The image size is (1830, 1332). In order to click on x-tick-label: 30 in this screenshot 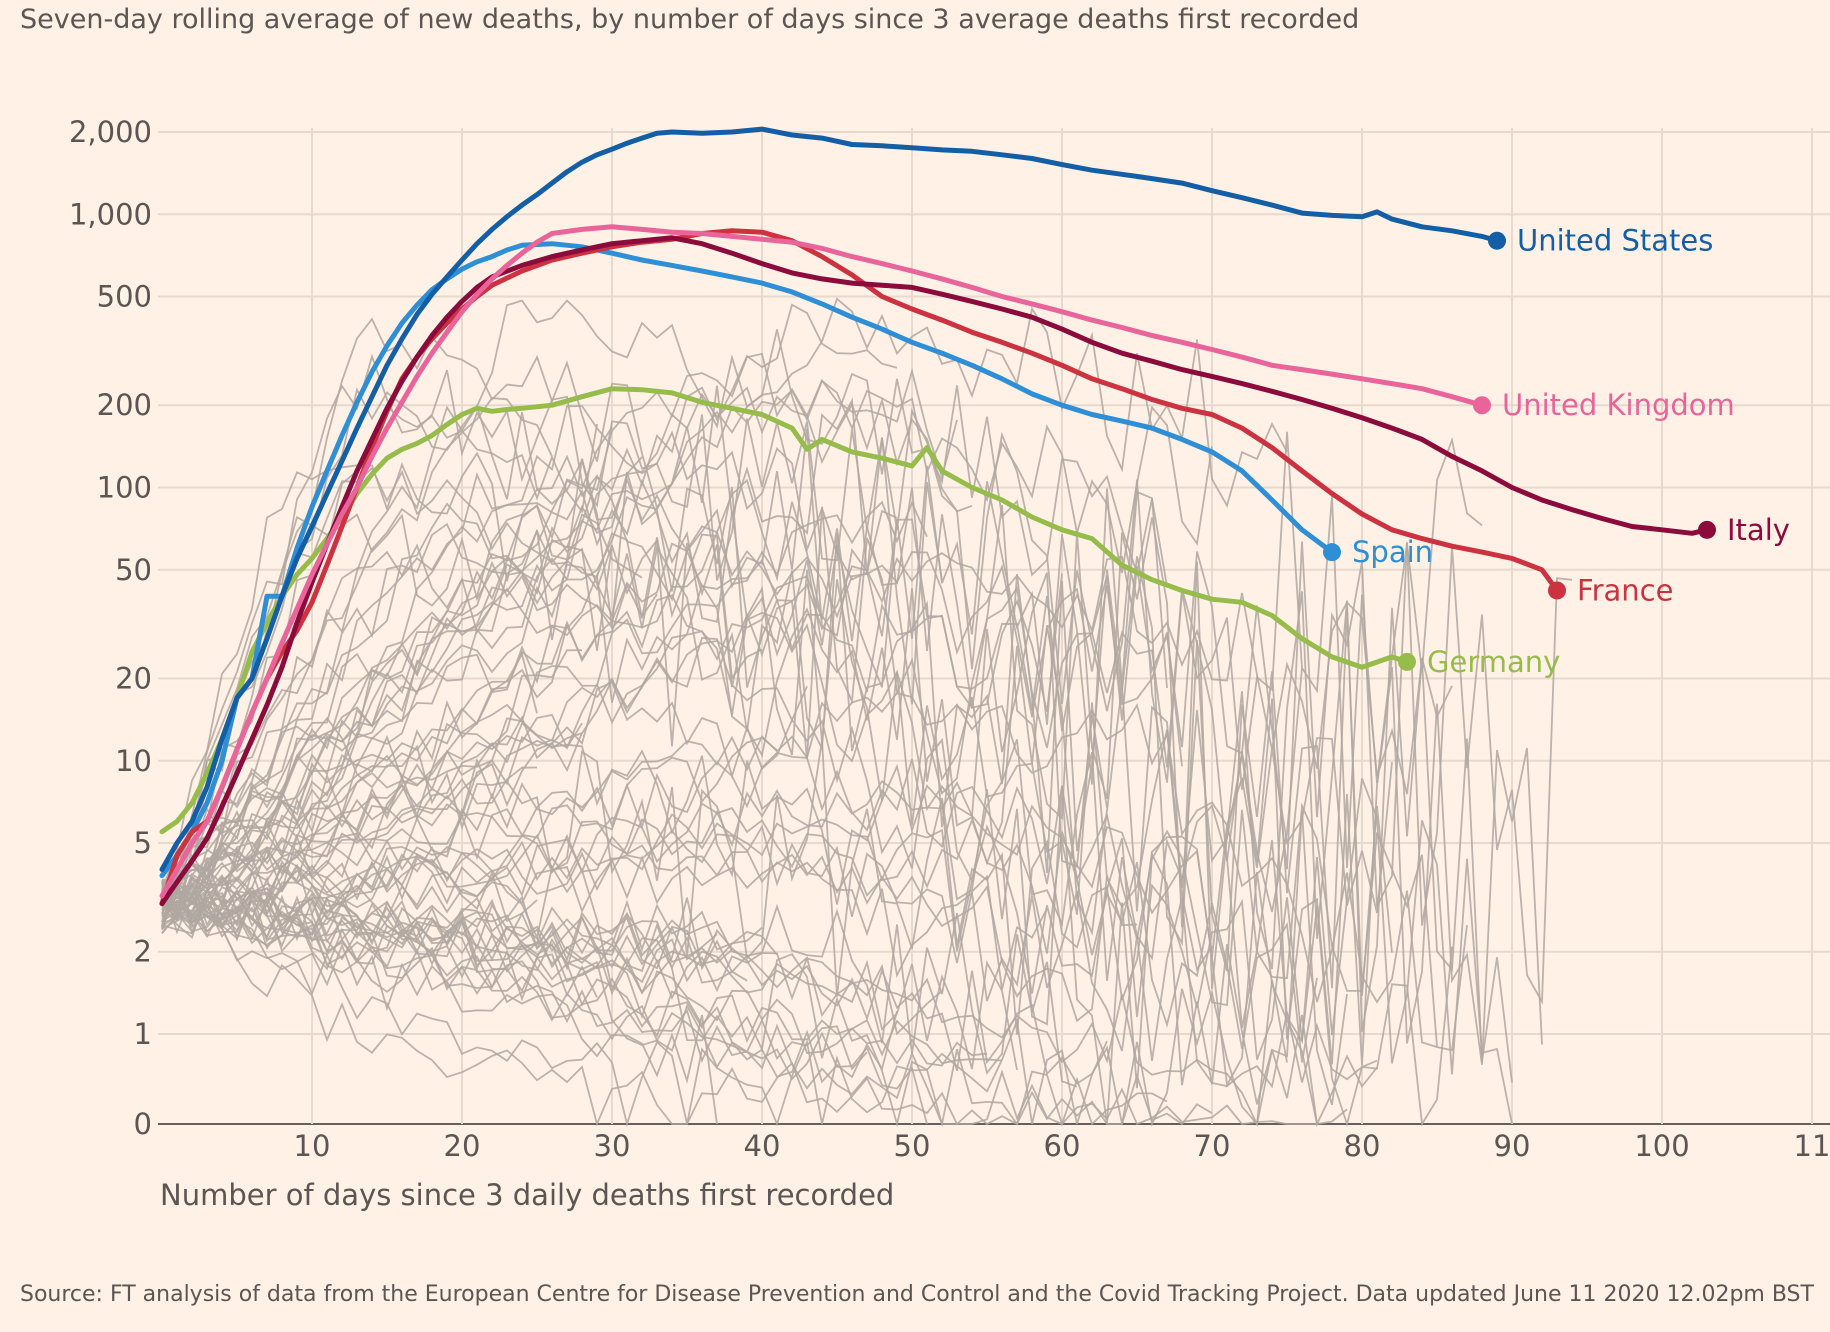, I will do `click(612, 1146)`.